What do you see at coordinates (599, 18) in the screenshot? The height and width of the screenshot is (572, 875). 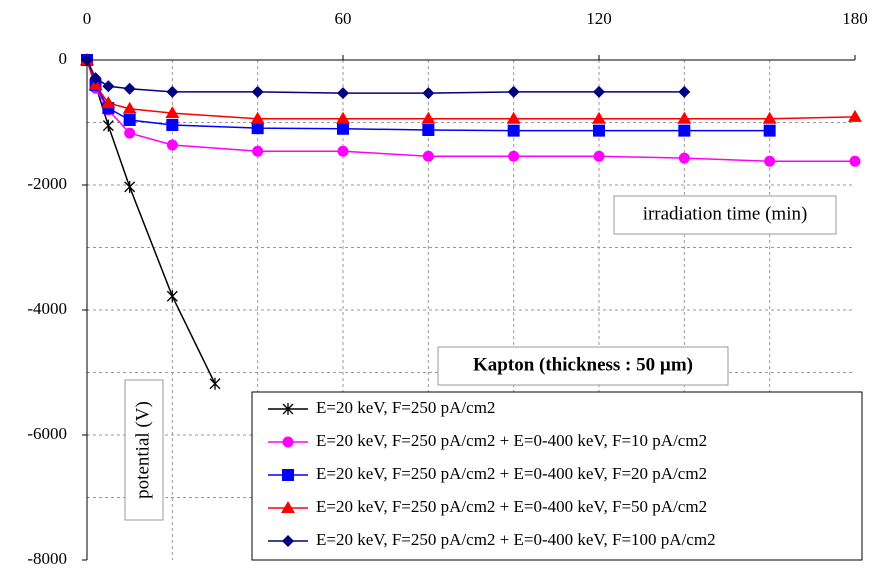 I see `x-tick-label: 120` at bounding box center [599, 18].